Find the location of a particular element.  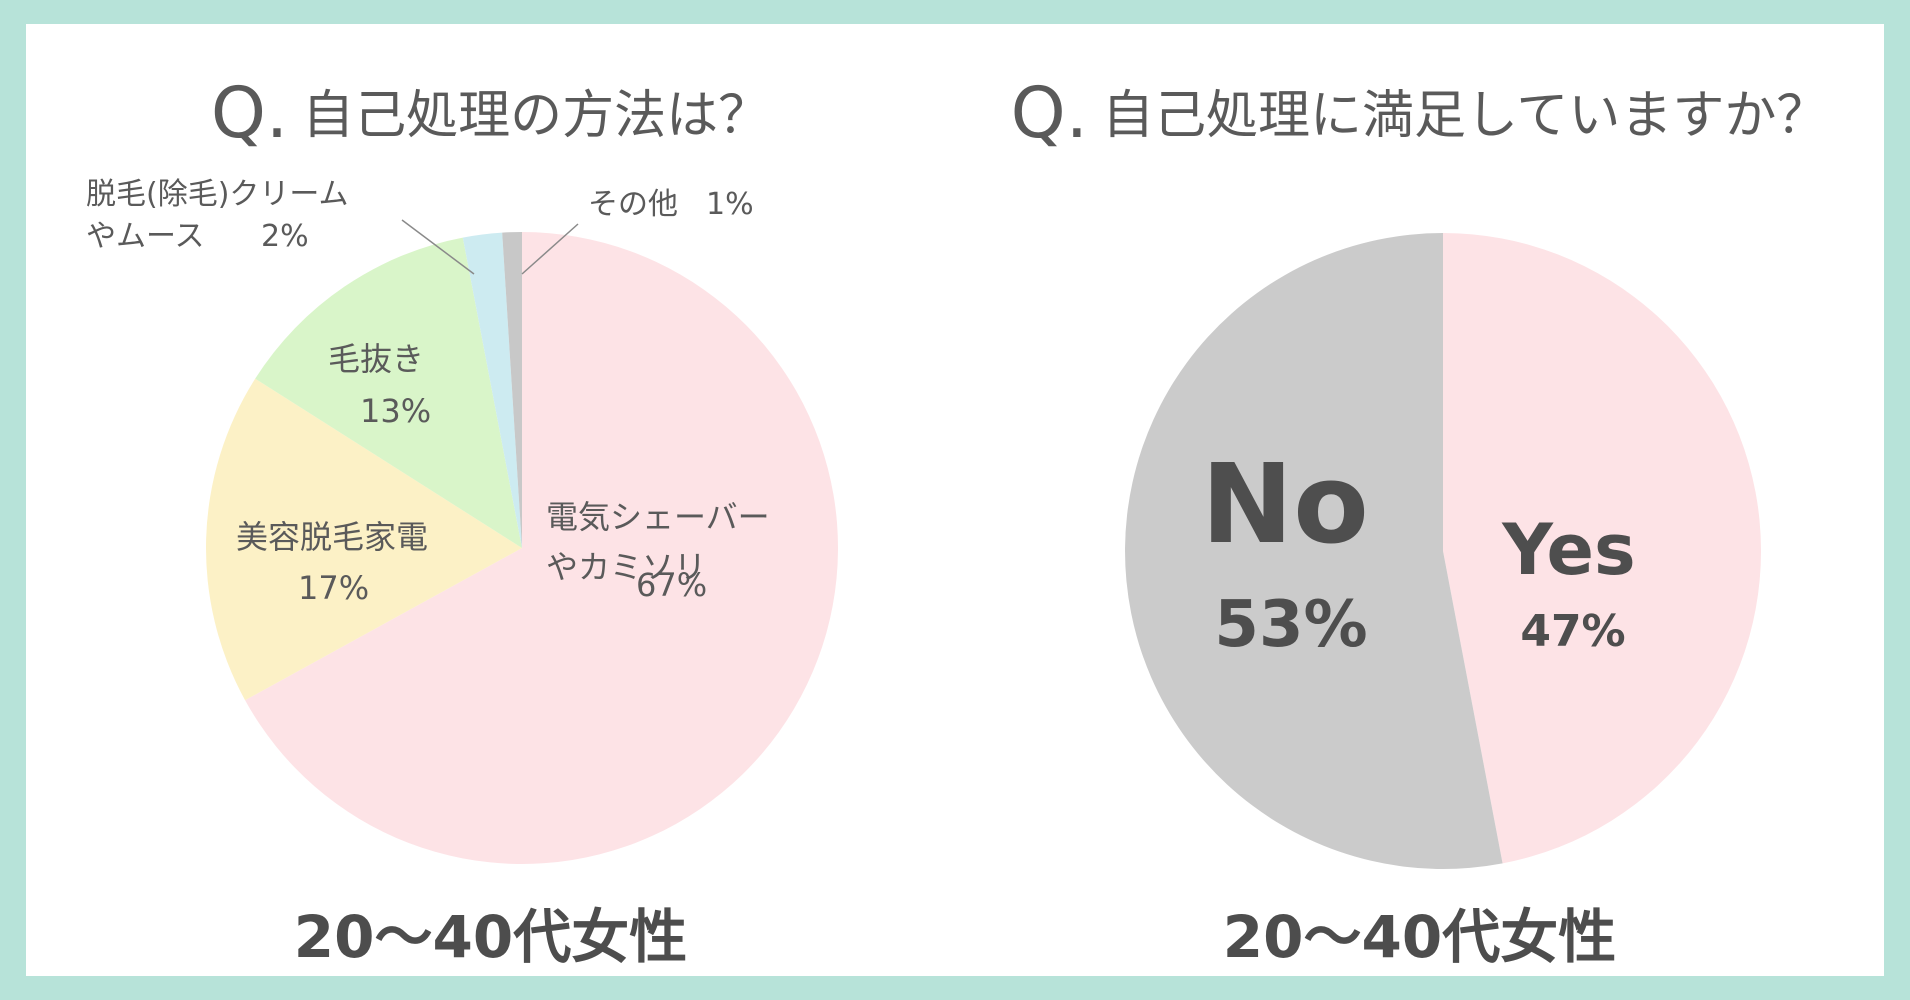

slice-percent-label: 67% is located at coordinates (671, 585).